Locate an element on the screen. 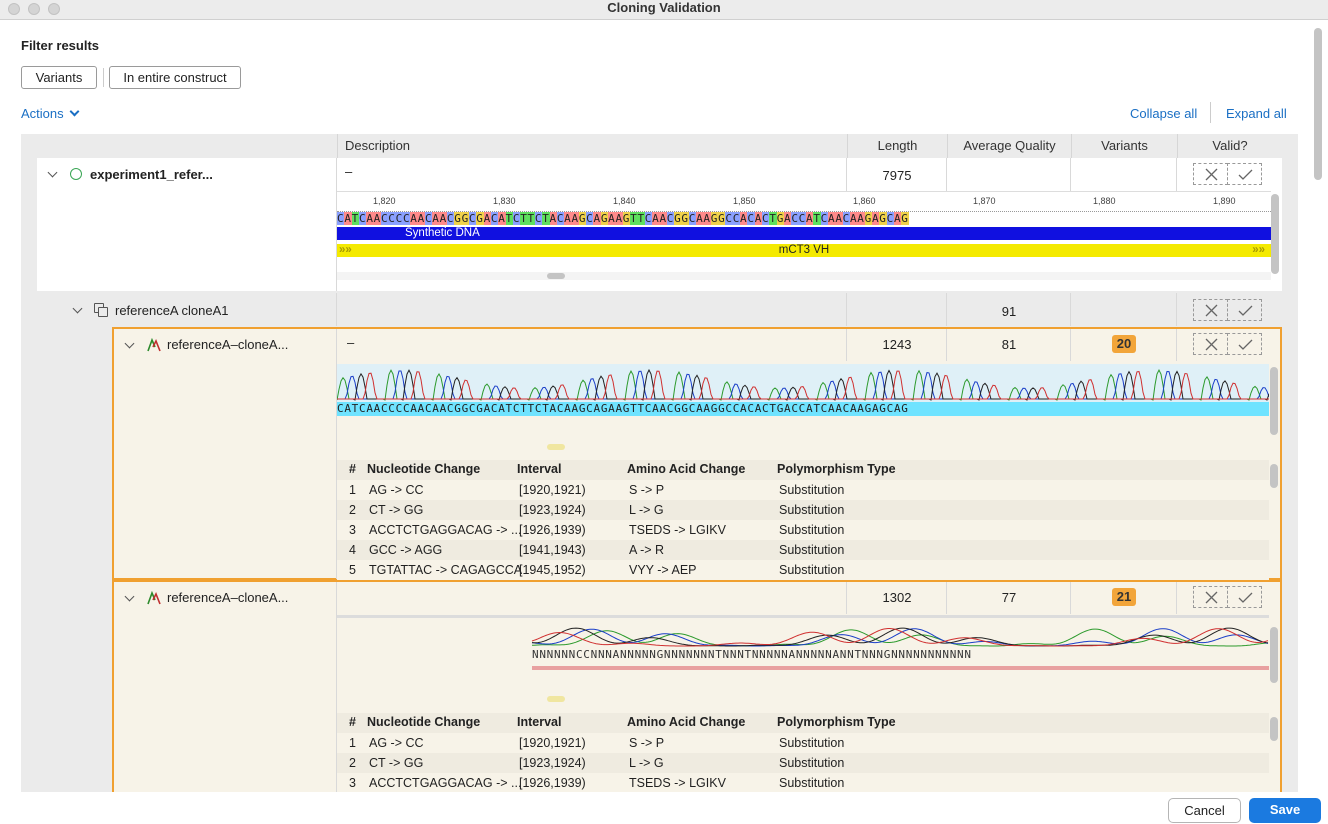 The width and height of the screenshot is (1328, 824). variant-cell-amino: L -> G is located at coordinates (646, 763).